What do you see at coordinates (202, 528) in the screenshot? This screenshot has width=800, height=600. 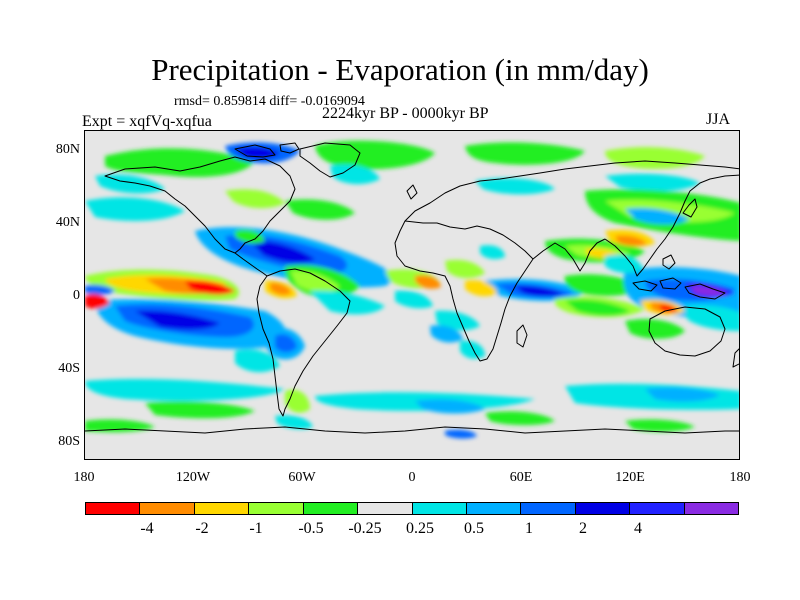 I see `colorbar-label: -2` at bounding box center [202, 528].